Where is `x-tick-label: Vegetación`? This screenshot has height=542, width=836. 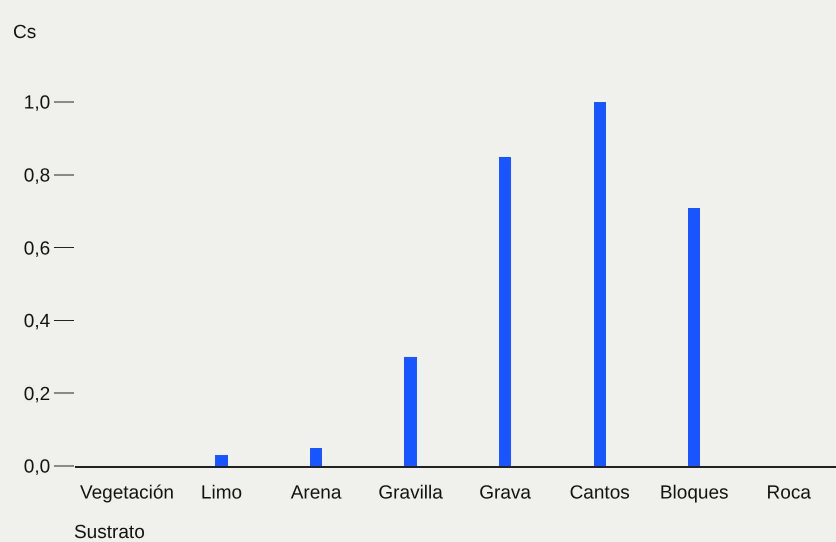 x-tick-label: Vegetación is located at coordinates (127, 493).